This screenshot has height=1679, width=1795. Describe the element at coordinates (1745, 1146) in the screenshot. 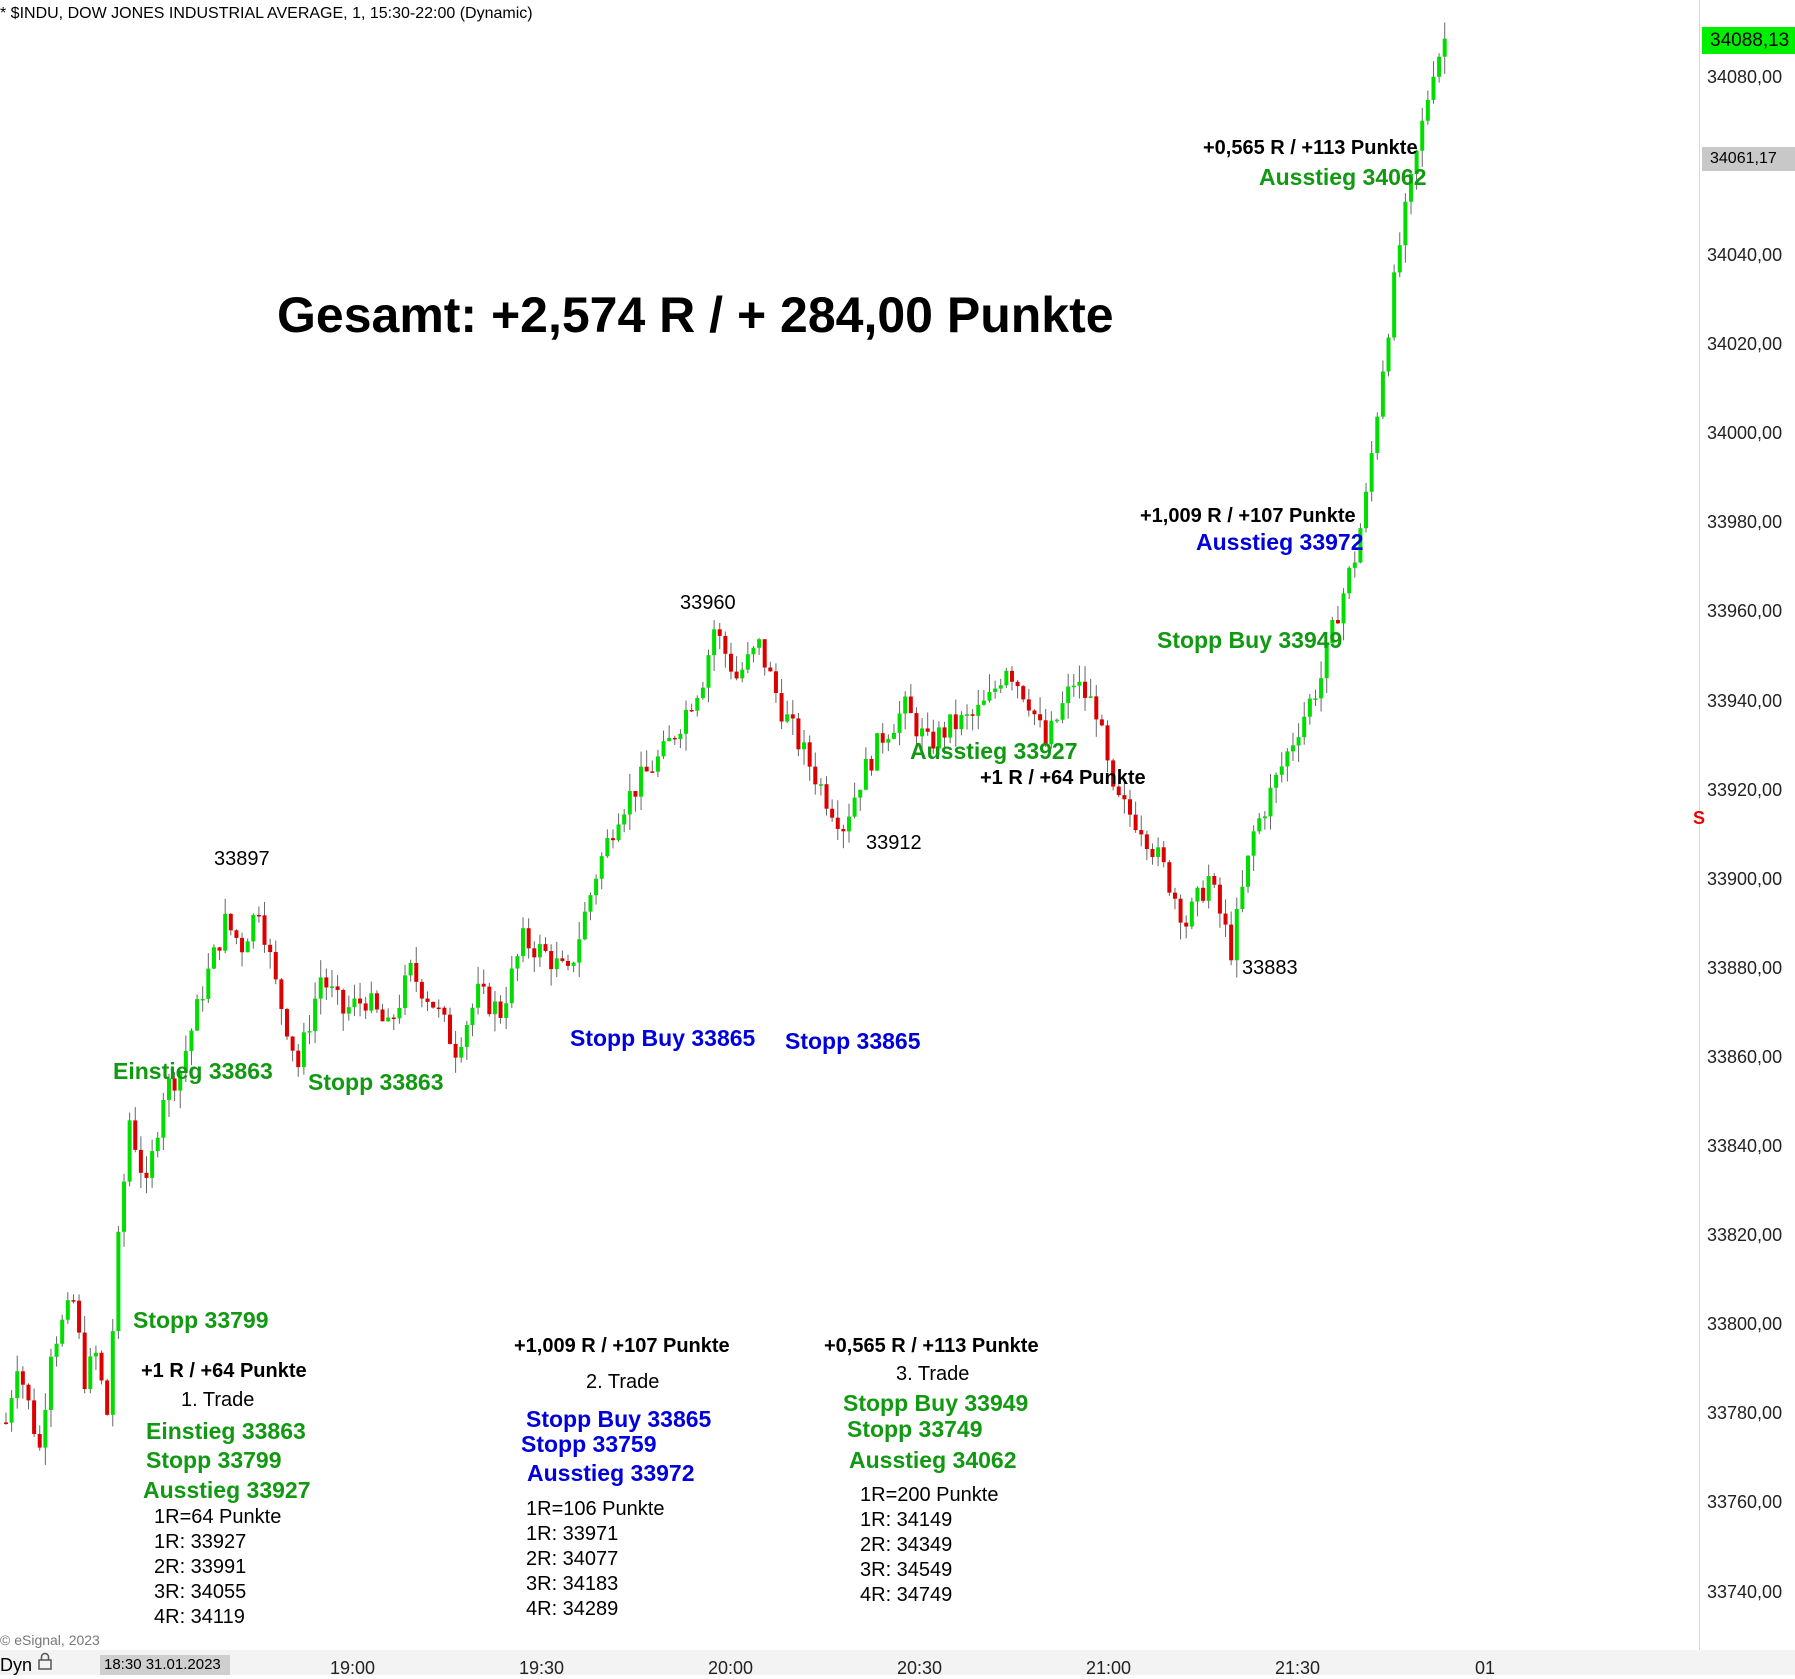

I see `y-tick-label: 33840,00` at that location.